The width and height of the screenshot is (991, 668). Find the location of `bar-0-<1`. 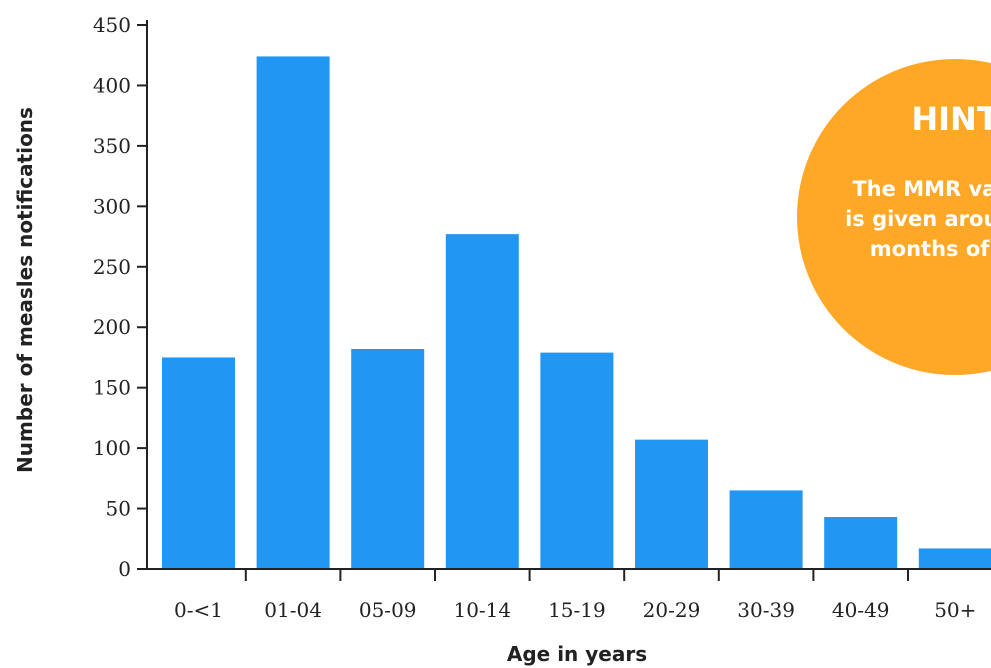

bar-0-<1 is located at coordinates (198, 463).